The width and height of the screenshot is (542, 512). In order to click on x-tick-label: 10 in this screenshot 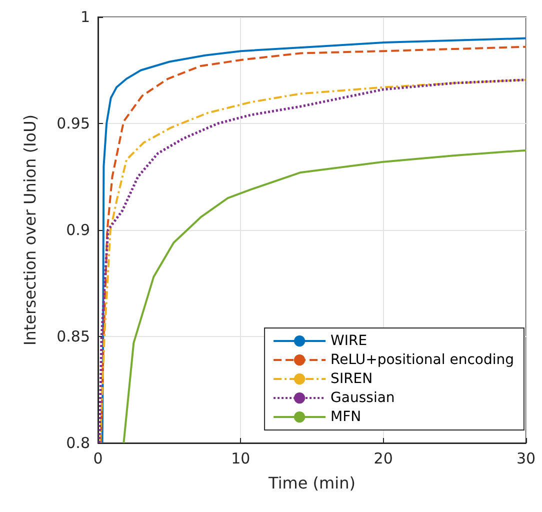, I will do `click(240, 459)`.